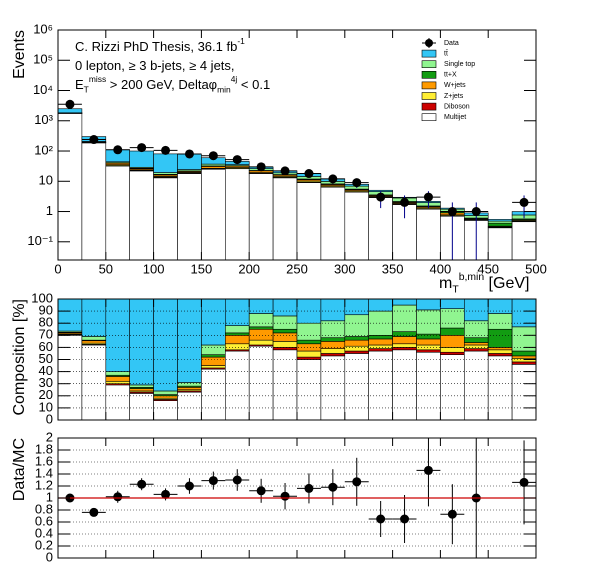  What do you see at coordinates (44, 532) in the screenshot?
I see `y-tick-label: 0.4` at bounding box center [44, 532].